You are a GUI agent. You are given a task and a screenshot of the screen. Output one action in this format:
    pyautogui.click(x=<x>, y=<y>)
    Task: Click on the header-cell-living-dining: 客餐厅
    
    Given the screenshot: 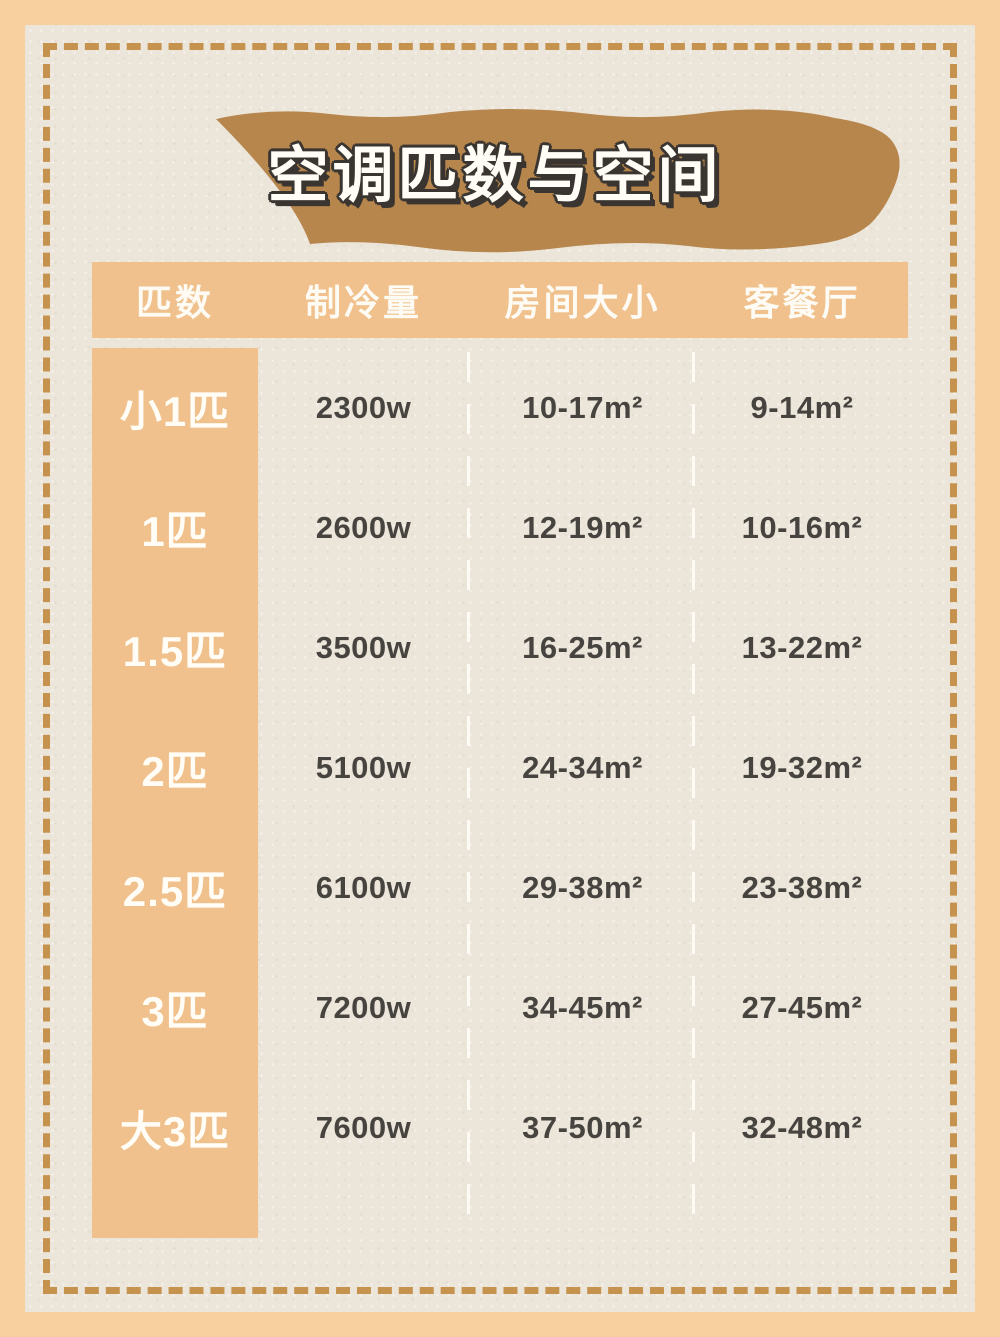 What is the action you would take?
    pyautogui.click(x=802, y=302)
    